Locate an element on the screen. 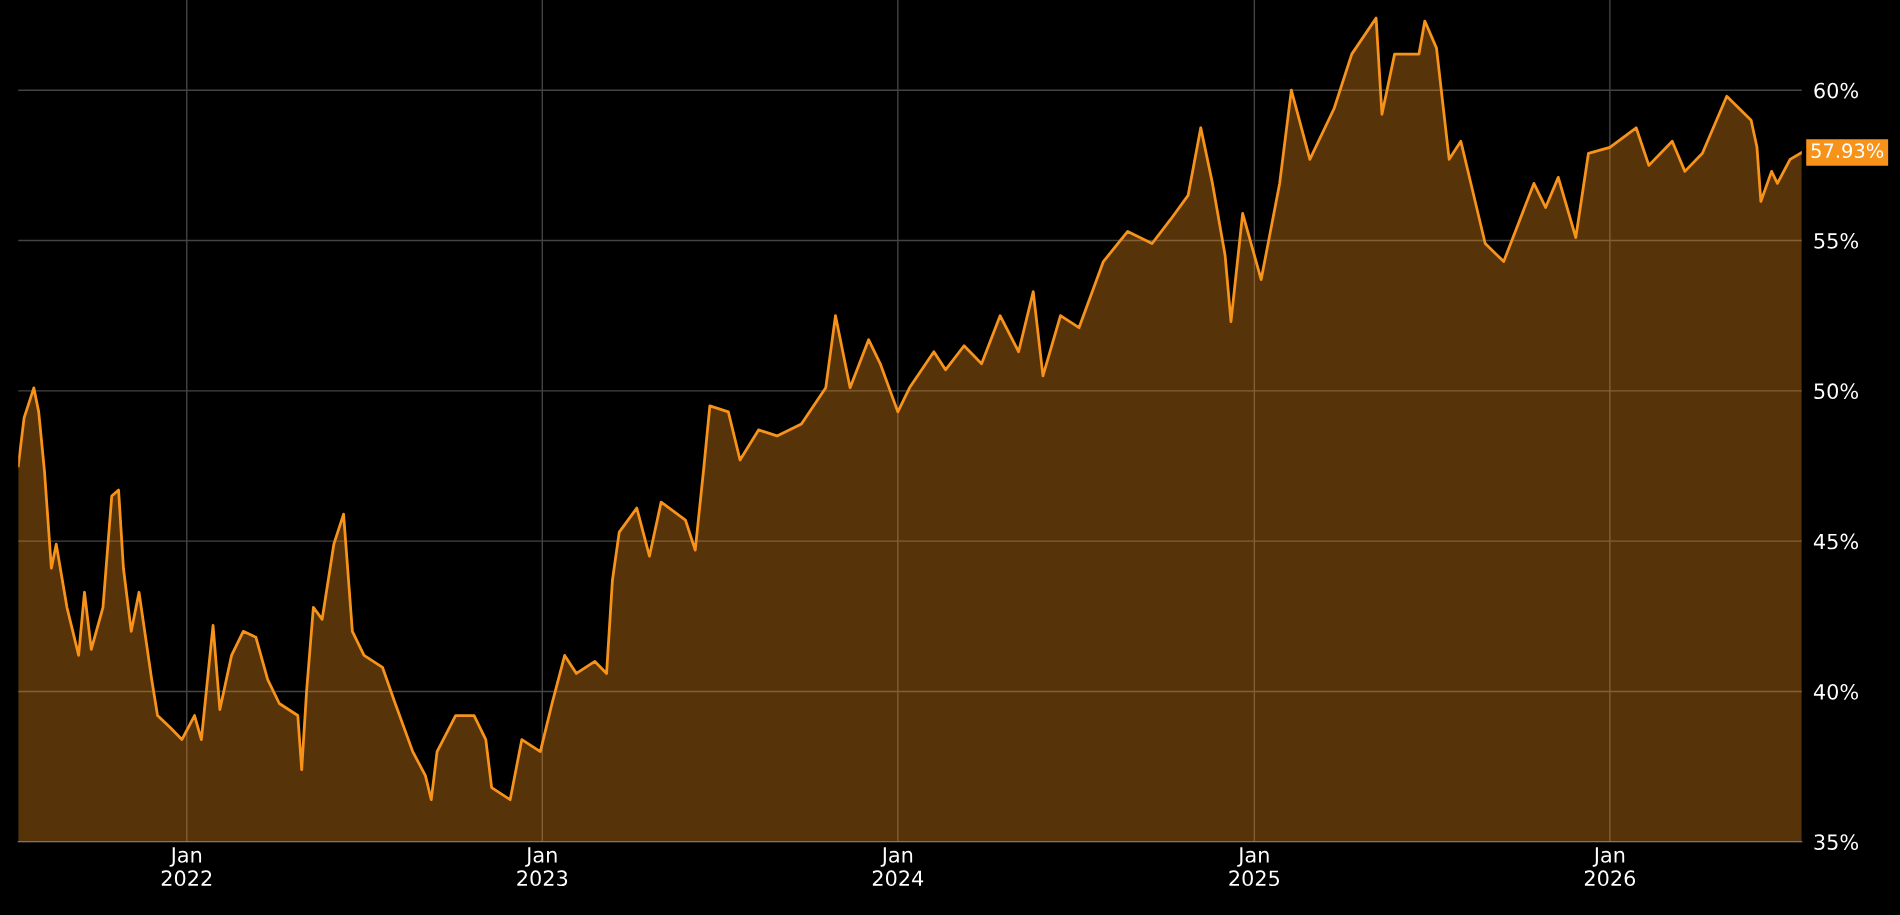 The height and width of the screenshot is (915, 1900). x-tick-label: Jan 2024 is located at coordinates (898, 867).